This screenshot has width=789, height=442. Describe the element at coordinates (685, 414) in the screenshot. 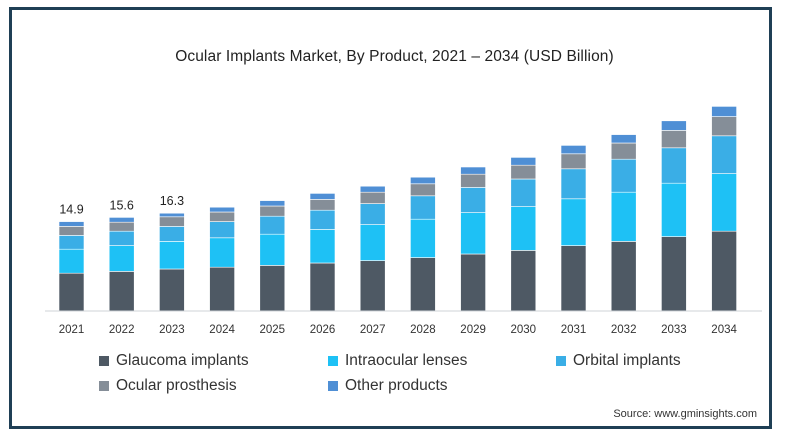

I see `source-note: Source: www.gminsights.com` at that location.